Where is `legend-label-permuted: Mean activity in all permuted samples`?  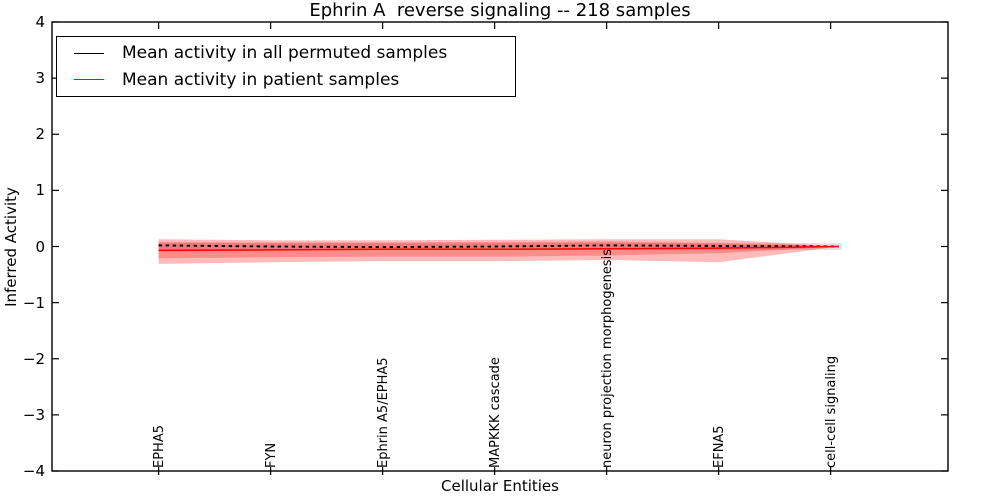 legend-label-permuted: Mean activity in all permuted samples is located at coordinates (285, 53).